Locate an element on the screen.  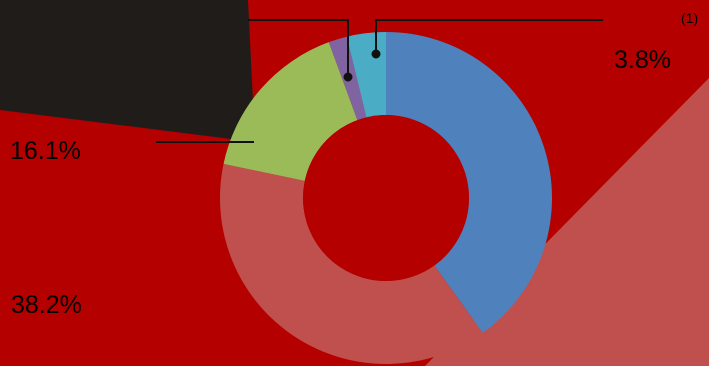
leader-line-purple is located at coordinates (298, 48).